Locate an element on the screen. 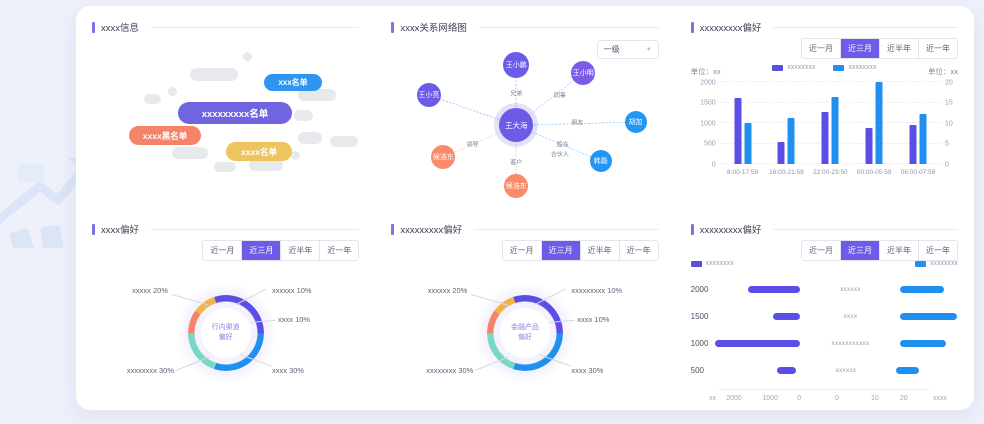  network-edge-label: 股东 is located at coordinates (562, 145).